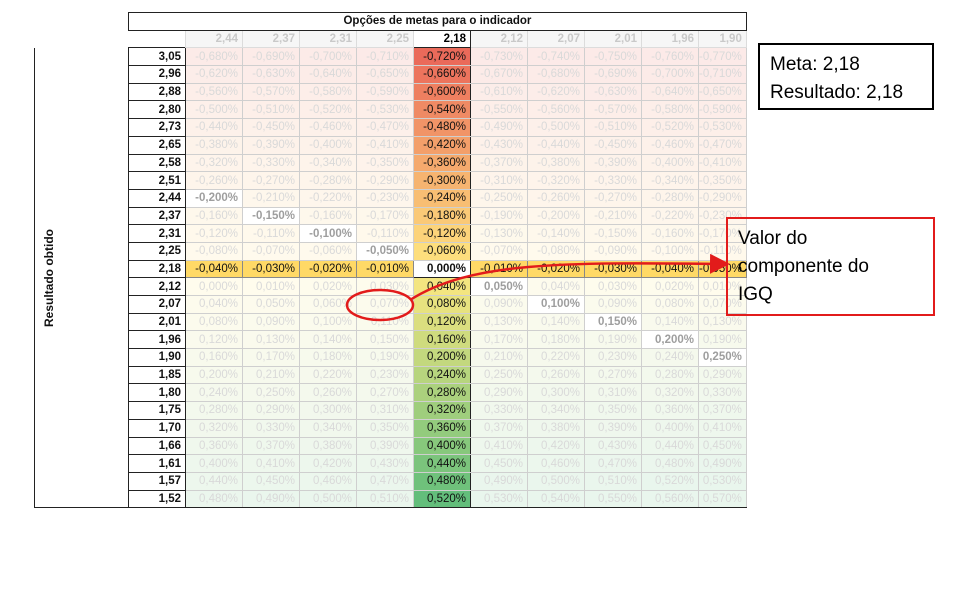 The width and height of the screenshot is (960, 597). I want to click on value-cell: 0,290%, so click(499, 393).